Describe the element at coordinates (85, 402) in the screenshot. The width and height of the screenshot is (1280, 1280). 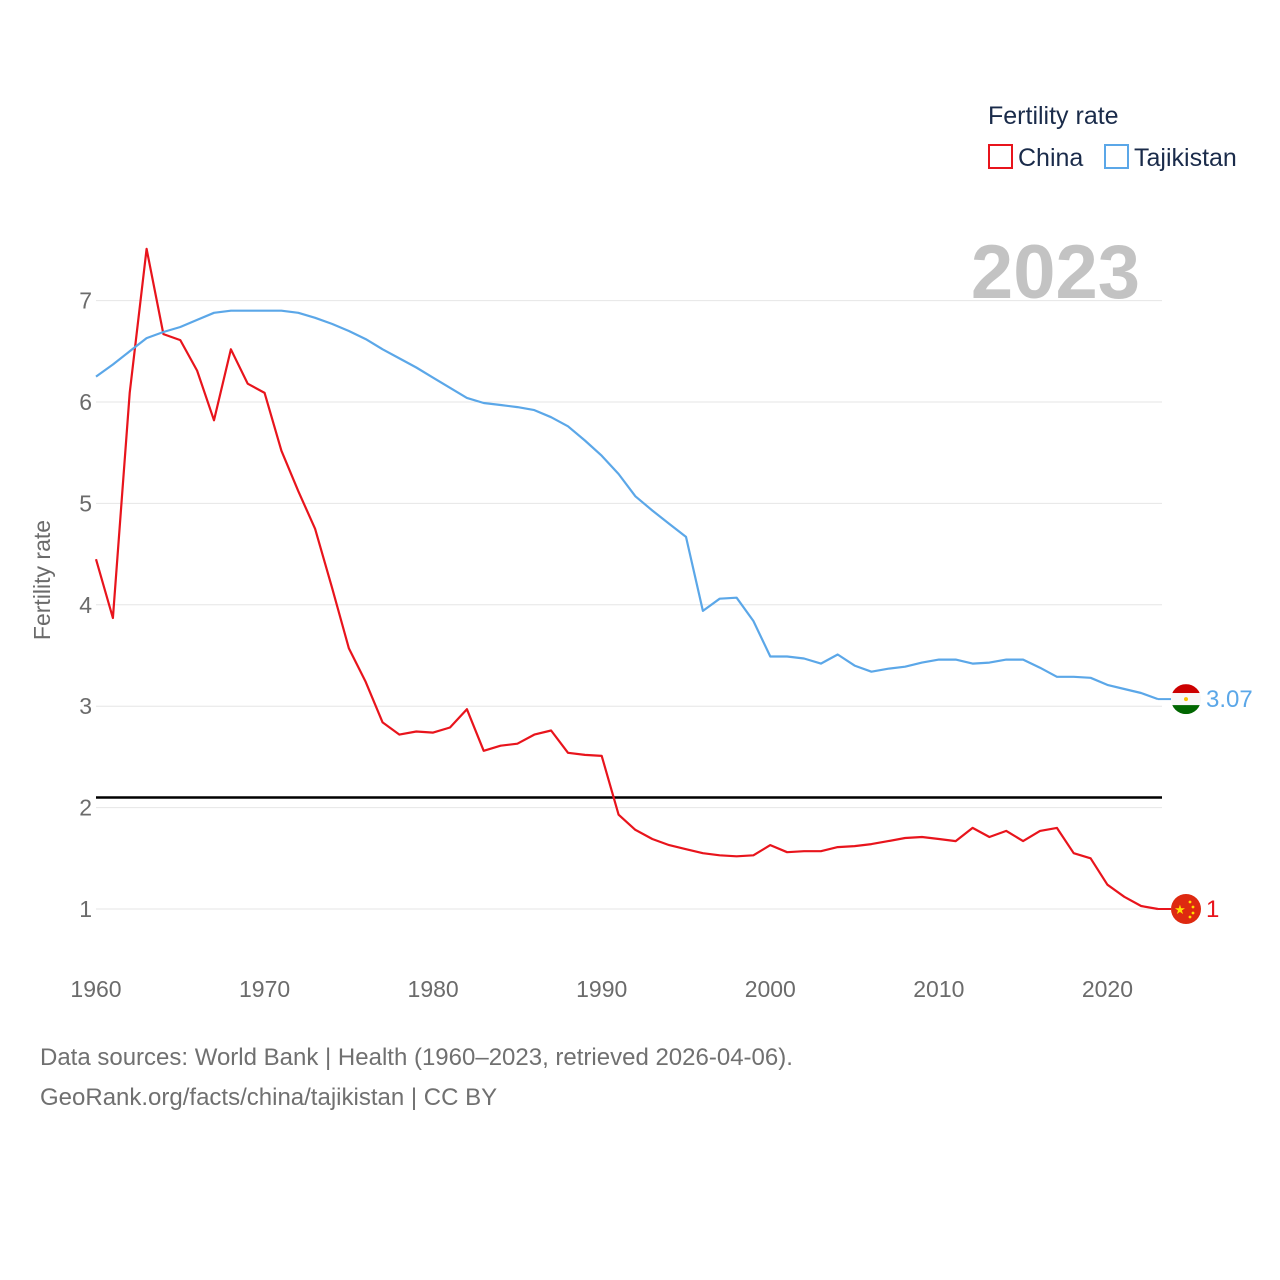
I see `y-tick-label-6: 6` at that location.